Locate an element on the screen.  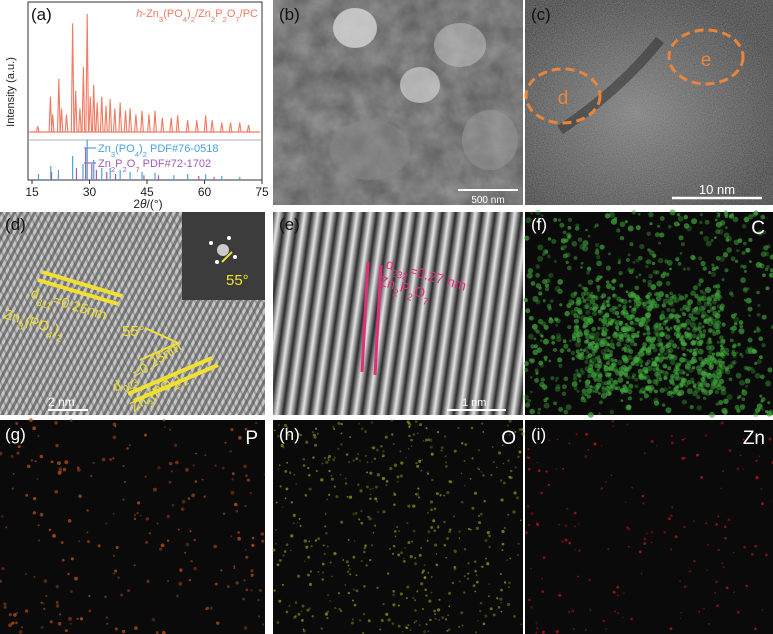
t: O is located at coordinates (131, 164).